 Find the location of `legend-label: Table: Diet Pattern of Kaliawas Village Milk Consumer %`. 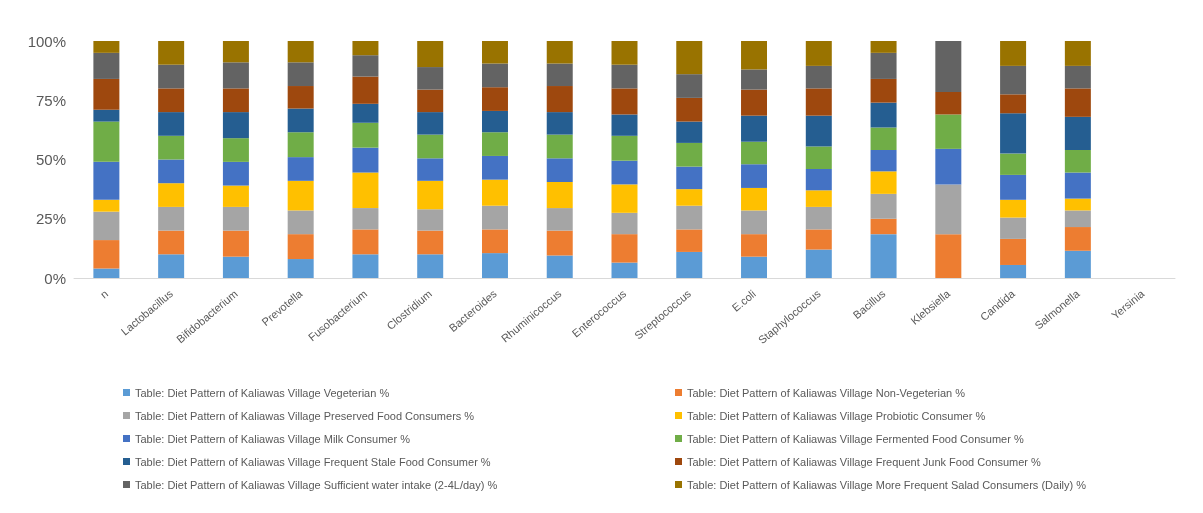

legend-label: Table: Diet Pattern of Kaliawas Village Milk Consumer % is located at coordinates (273, 438).